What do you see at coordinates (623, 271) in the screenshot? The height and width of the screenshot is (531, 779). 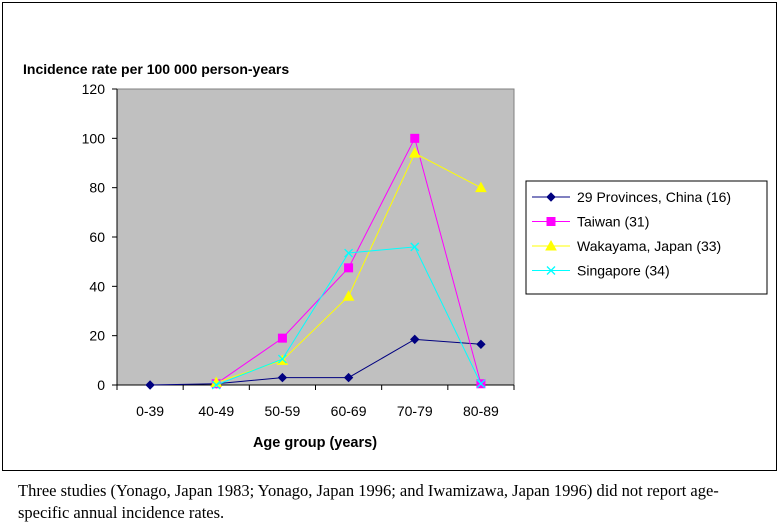 I see `legend-label: Singapore (34)` at bounding box center [623, 271].